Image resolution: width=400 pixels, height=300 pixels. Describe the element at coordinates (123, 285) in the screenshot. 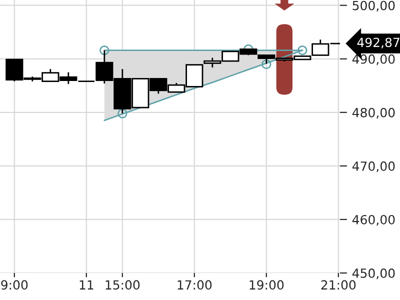

I see `x-tick-label: 15:00` at that location.